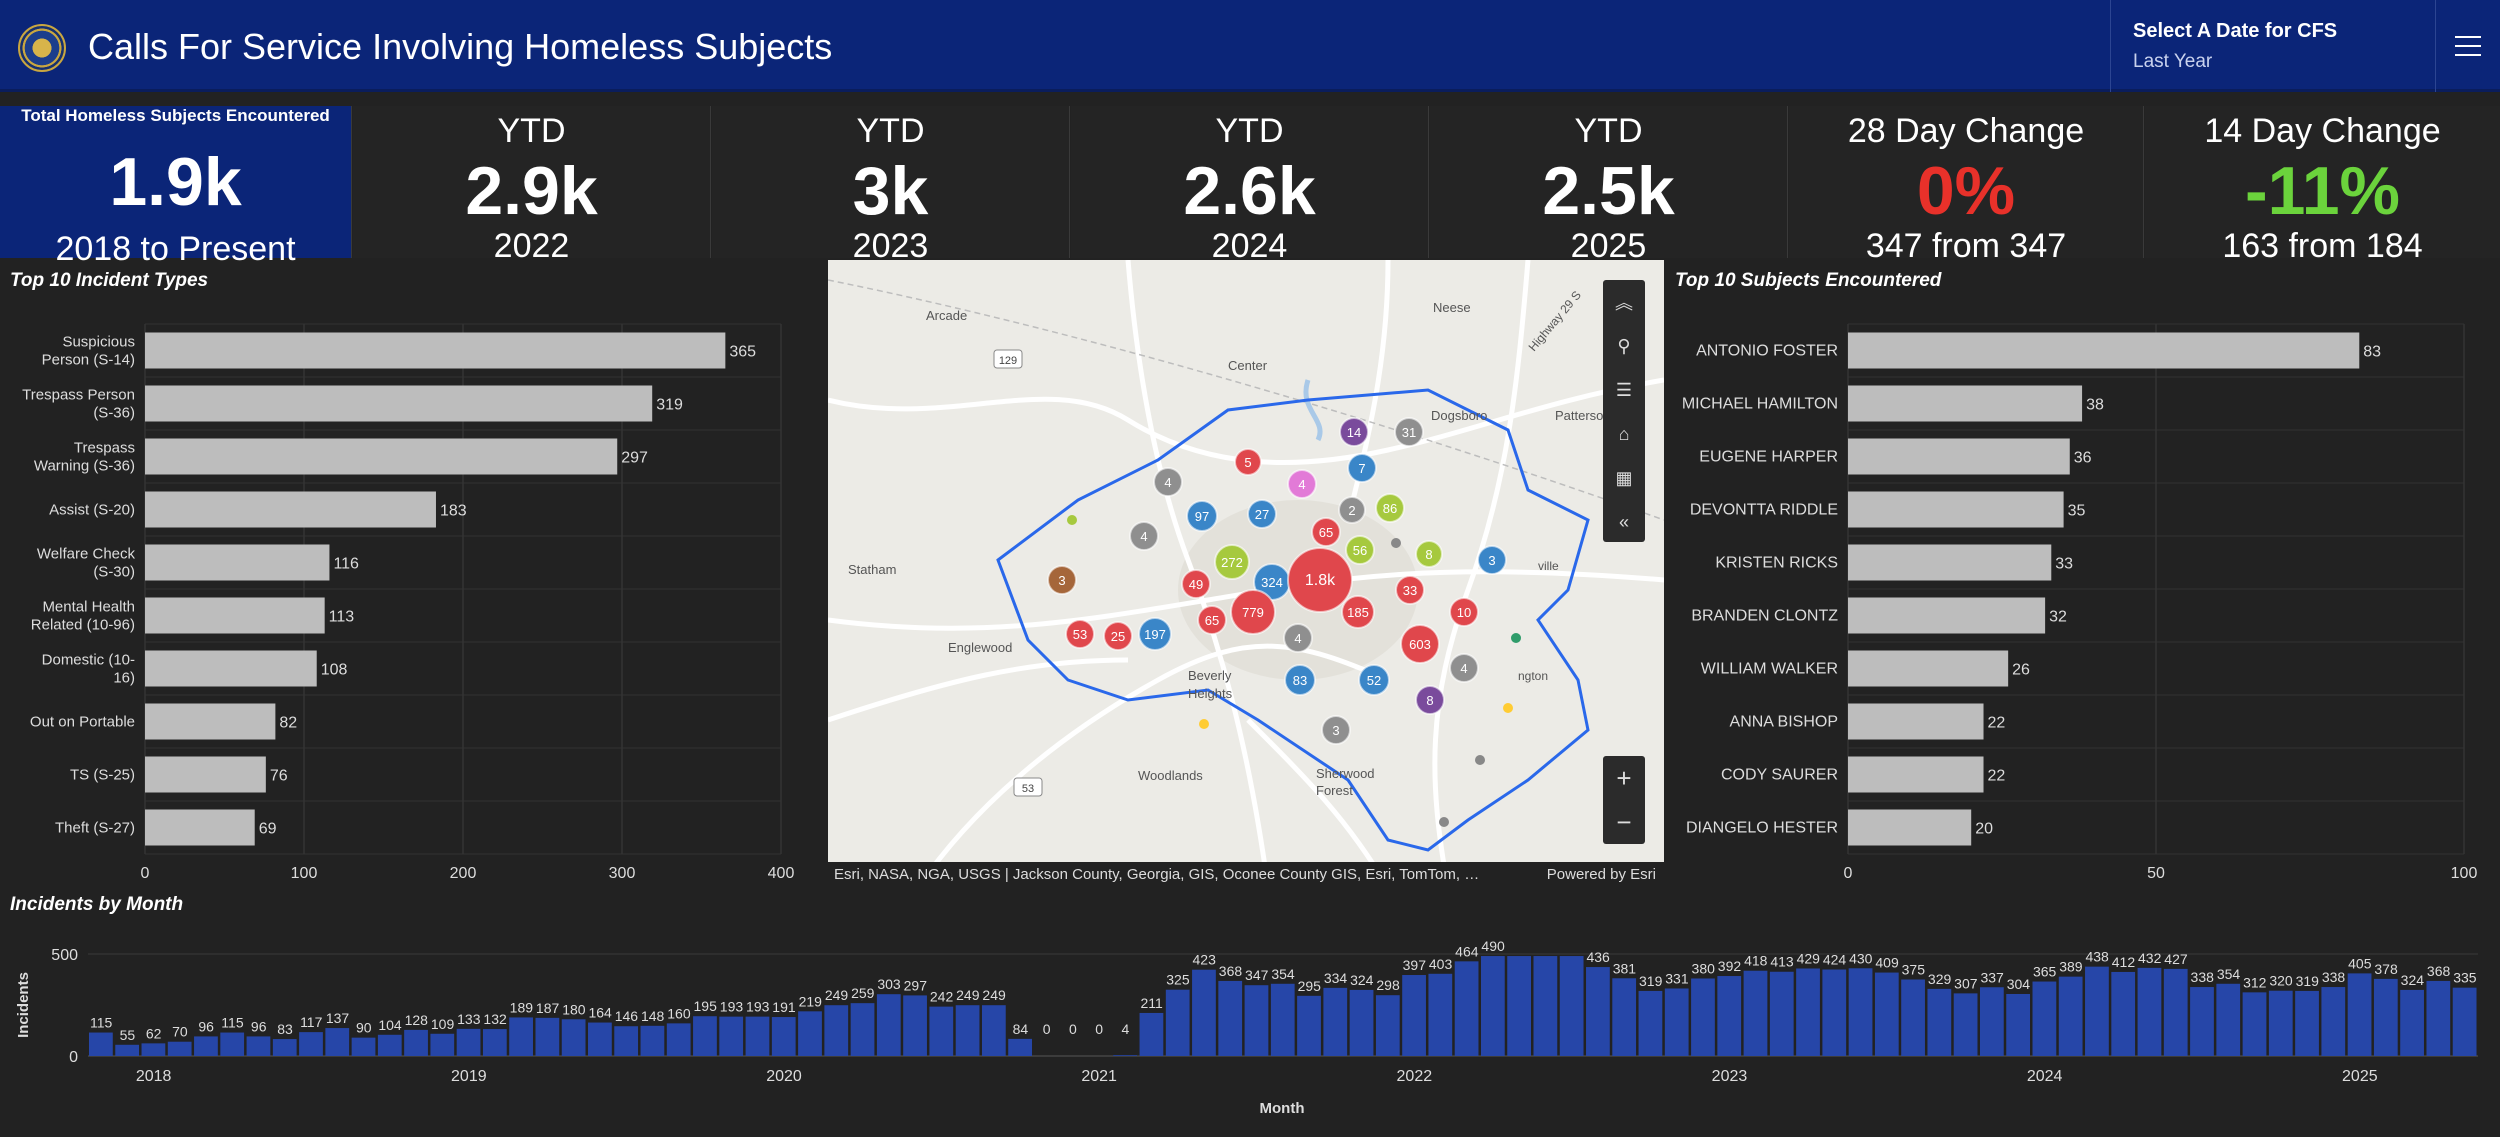  Describe the element at coordinates (1624, 433) in the screenshot. I see `home-icon: ⌂` at that location.